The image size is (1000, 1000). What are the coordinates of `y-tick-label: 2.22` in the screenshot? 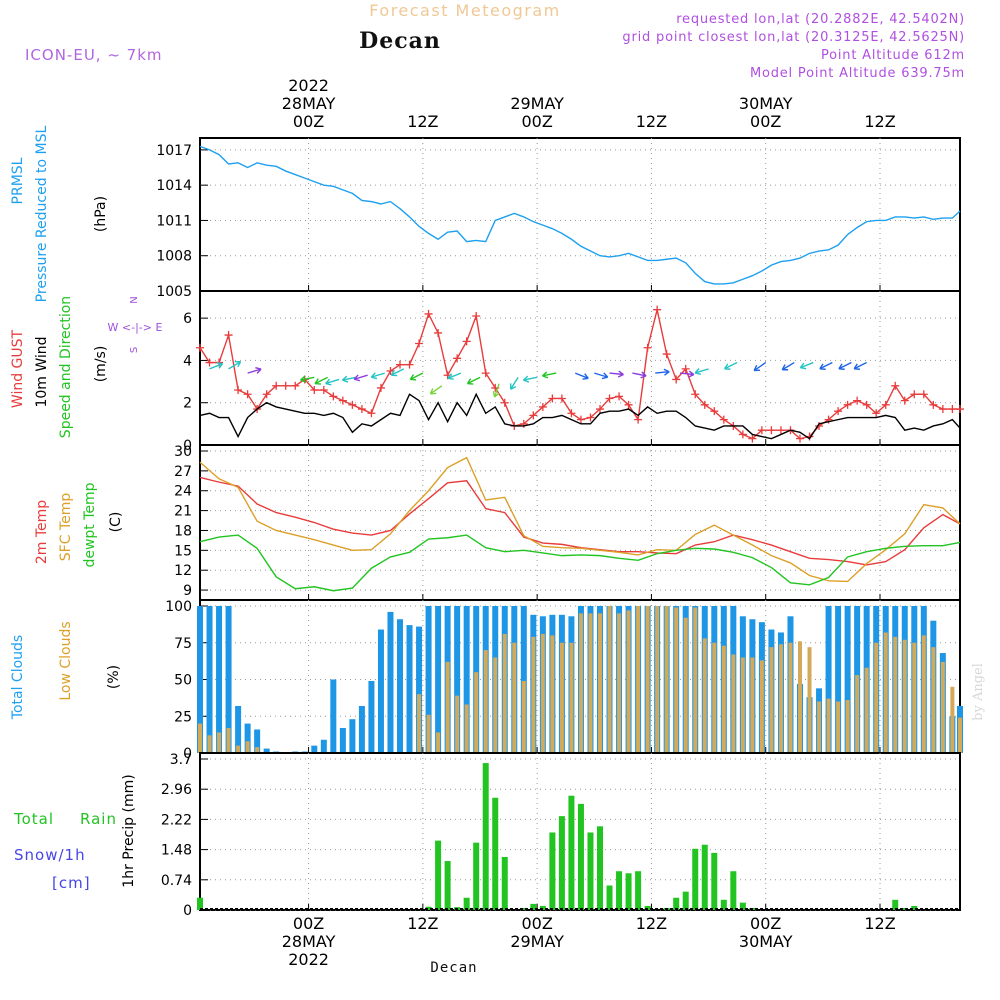 It's located at (176, 820).